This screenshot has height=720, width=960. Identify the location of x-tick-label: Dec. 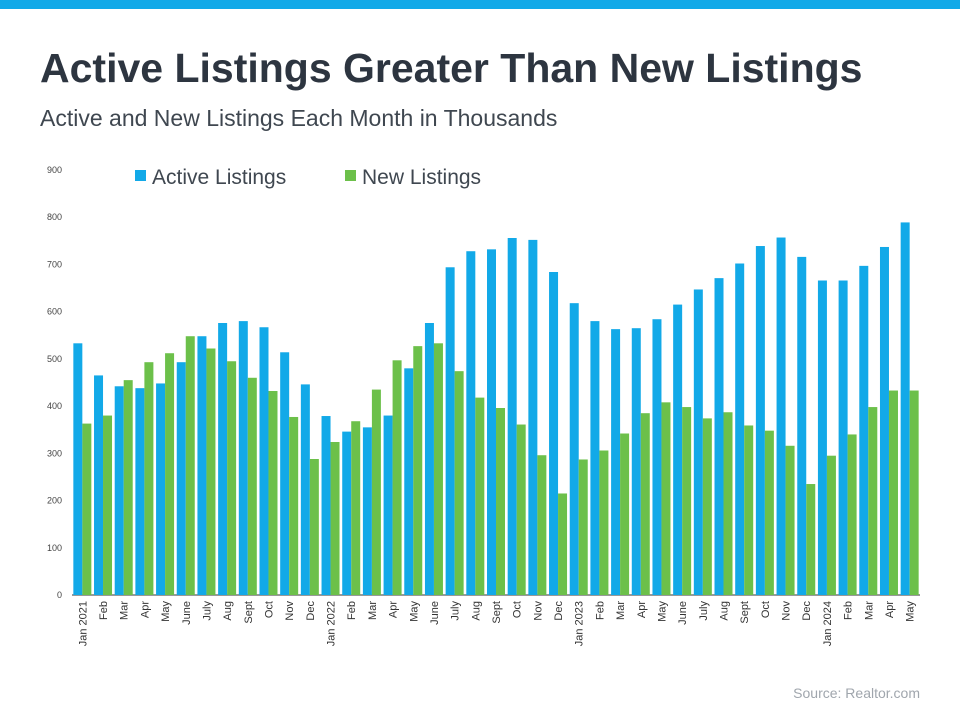
(311, 611).